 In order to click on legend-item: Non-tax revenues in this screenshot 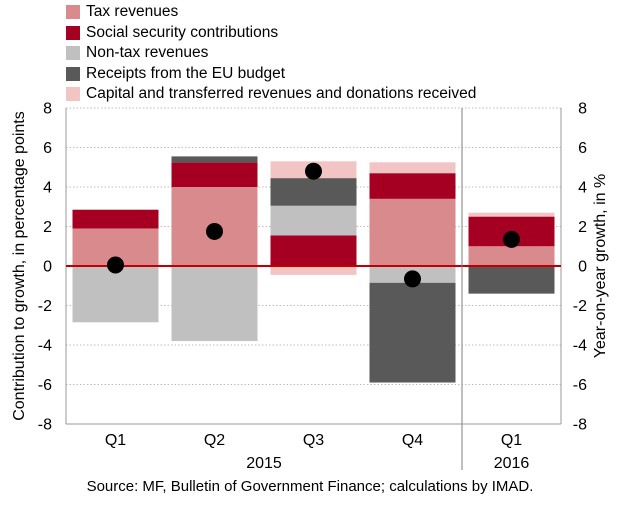, I will do `click(271, 53)`.